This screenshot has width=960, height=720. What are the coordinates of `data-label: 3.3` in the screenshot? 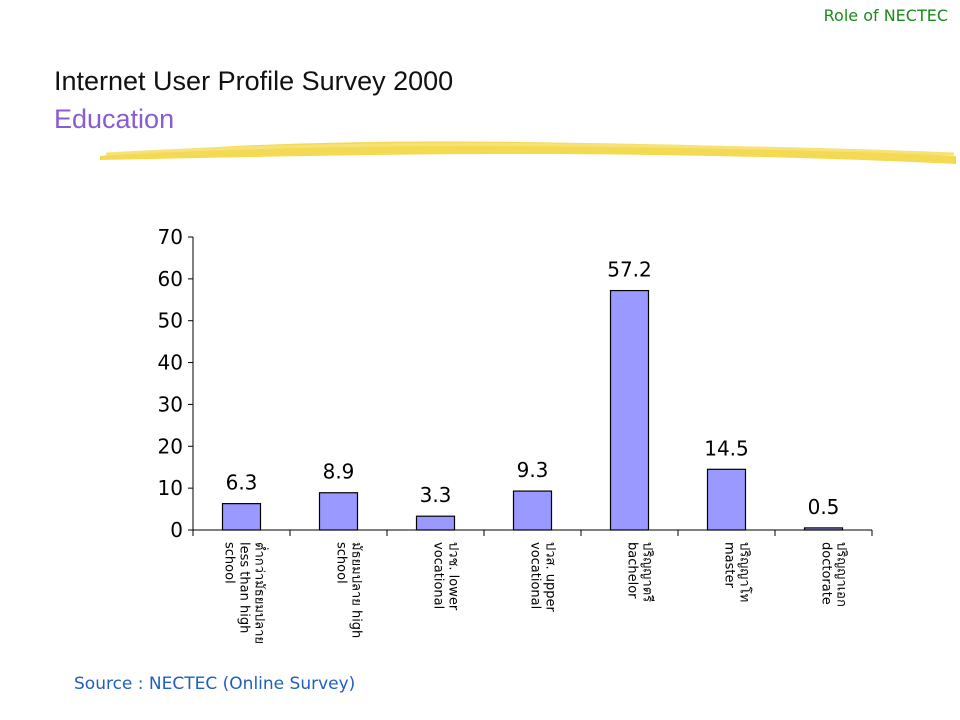 It's located at (436, 495).